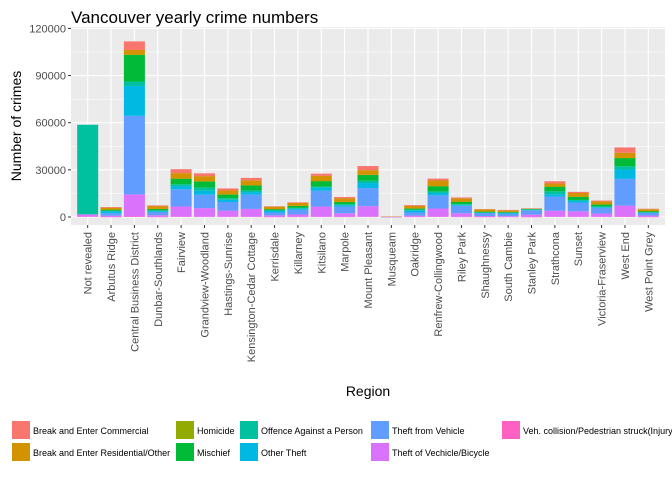 The image size is (672, 480). I want to click on legend-label: Homicide, so click(216, 431).